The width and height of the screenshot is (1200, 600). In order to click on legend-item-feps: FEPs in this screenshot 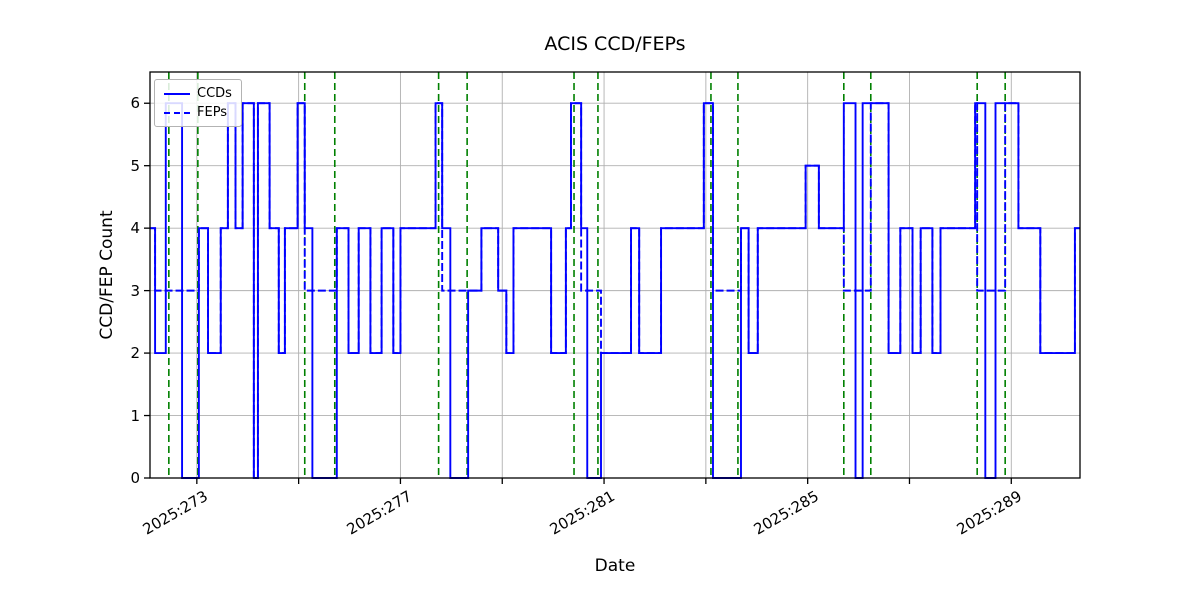, I will do `click(198, 112)`.